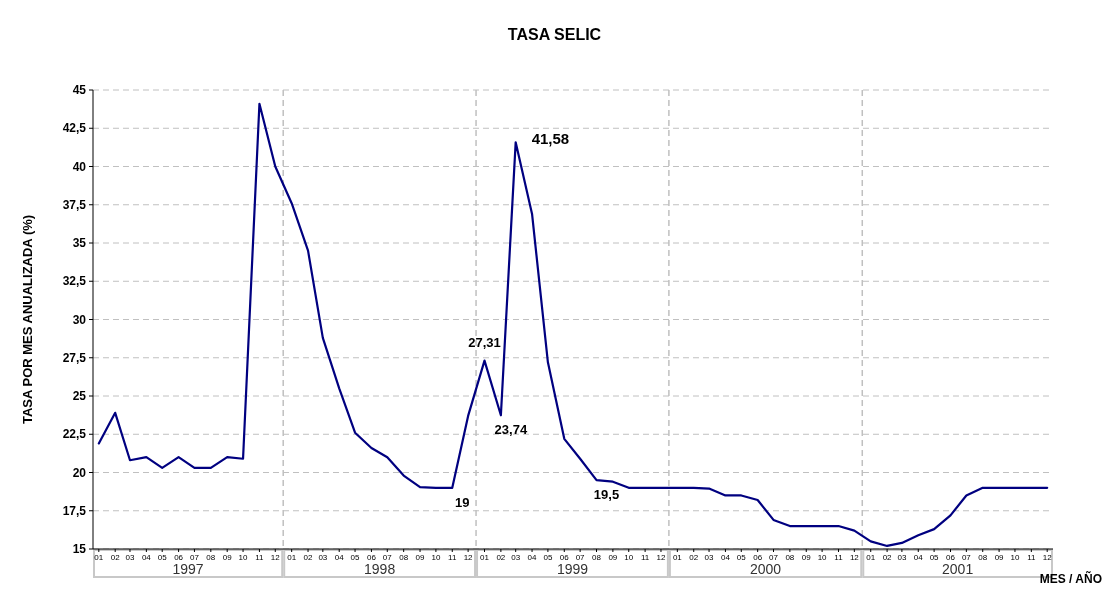  Describe the element at coordinates (79, 90) in the screenshot. I see `y-tick-label: 45` at that location.